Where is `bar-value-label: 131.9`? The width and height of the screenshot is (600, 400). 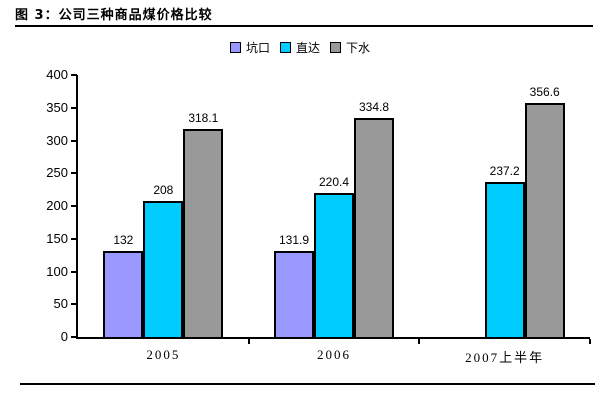
bar-value-label: 131.9 is located at coordinates (294, 239).